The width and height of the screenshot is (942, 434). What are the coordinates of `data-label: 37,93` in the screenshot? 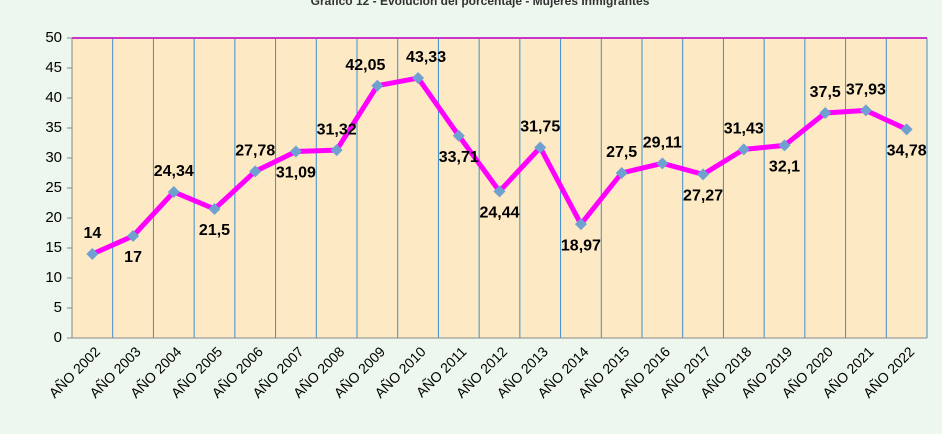 It's located at (866, 90).